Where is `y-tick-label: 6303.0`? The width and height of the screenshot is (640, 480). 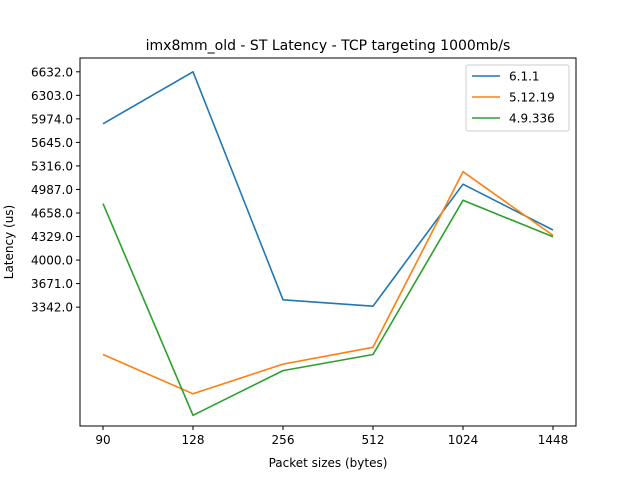
y-tick-label: 6303.0 is located at coordinates (52, 96).